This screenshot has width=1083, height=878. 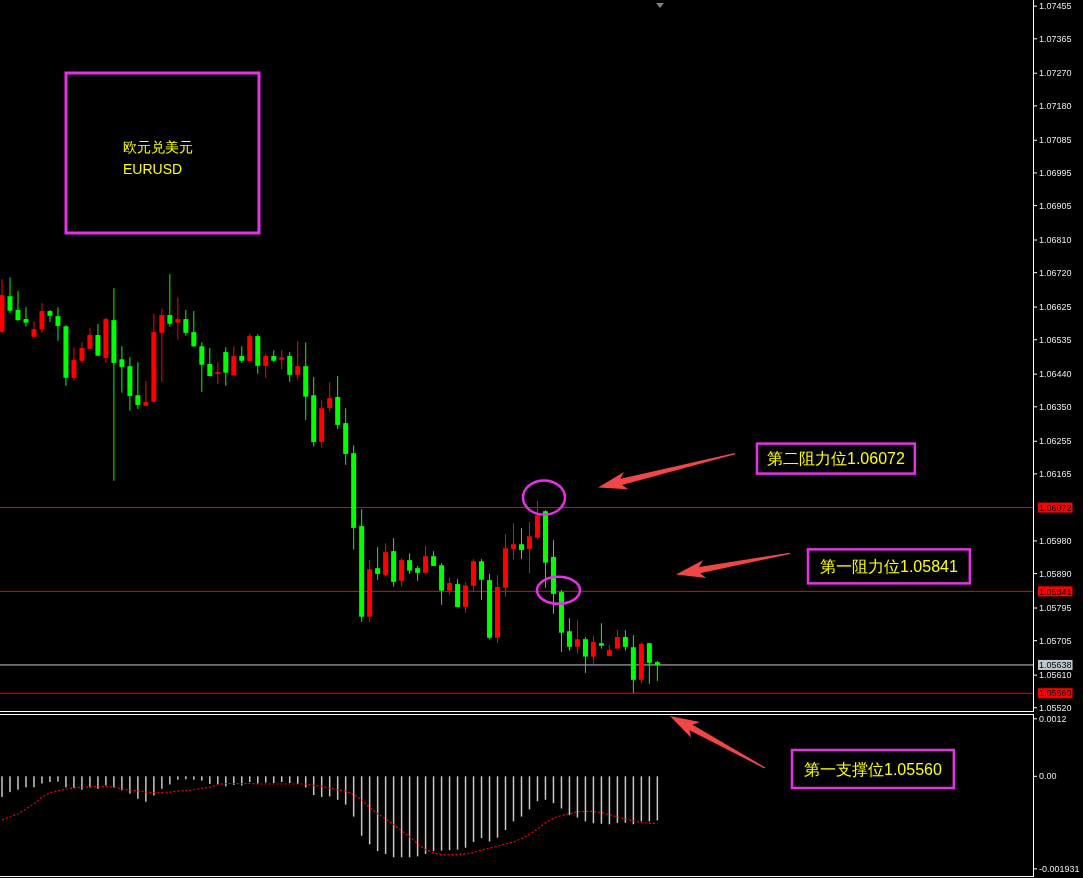 I want to click on y-tick-label: 1.06625, so click(x=1055, y=307).